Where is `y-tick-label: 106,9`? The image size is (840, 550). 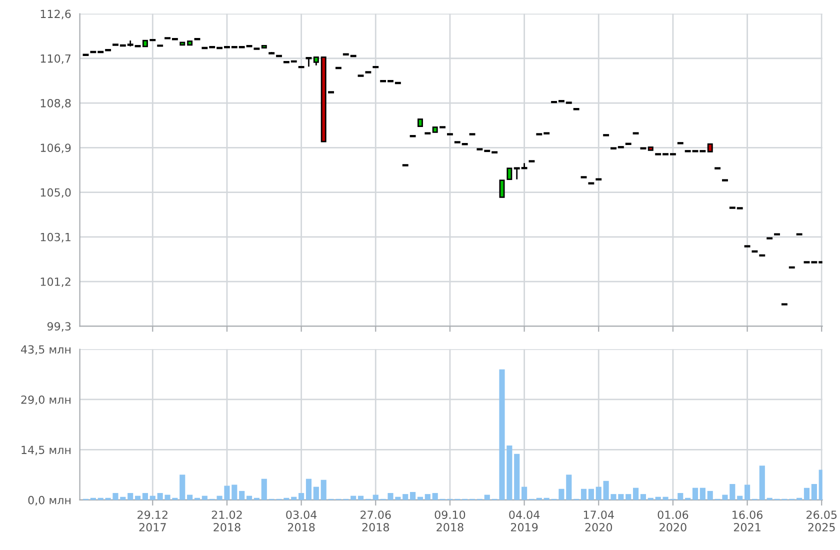 y-tick-label: 106,9 is located at coordinates (55, 149).